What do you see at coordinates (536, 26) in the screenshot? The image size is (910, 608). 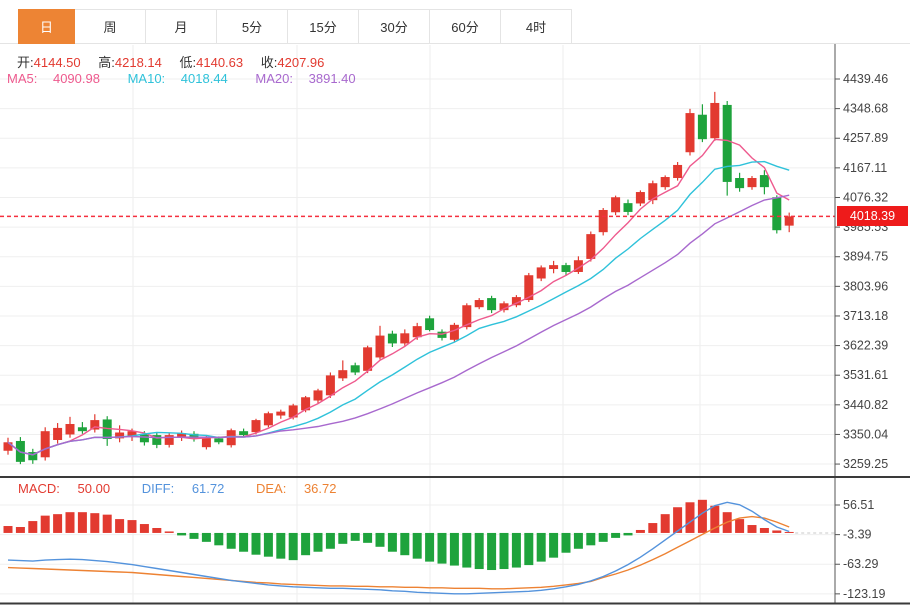 I see `tab-4hour: 4时` at bounding box center [536, 26].